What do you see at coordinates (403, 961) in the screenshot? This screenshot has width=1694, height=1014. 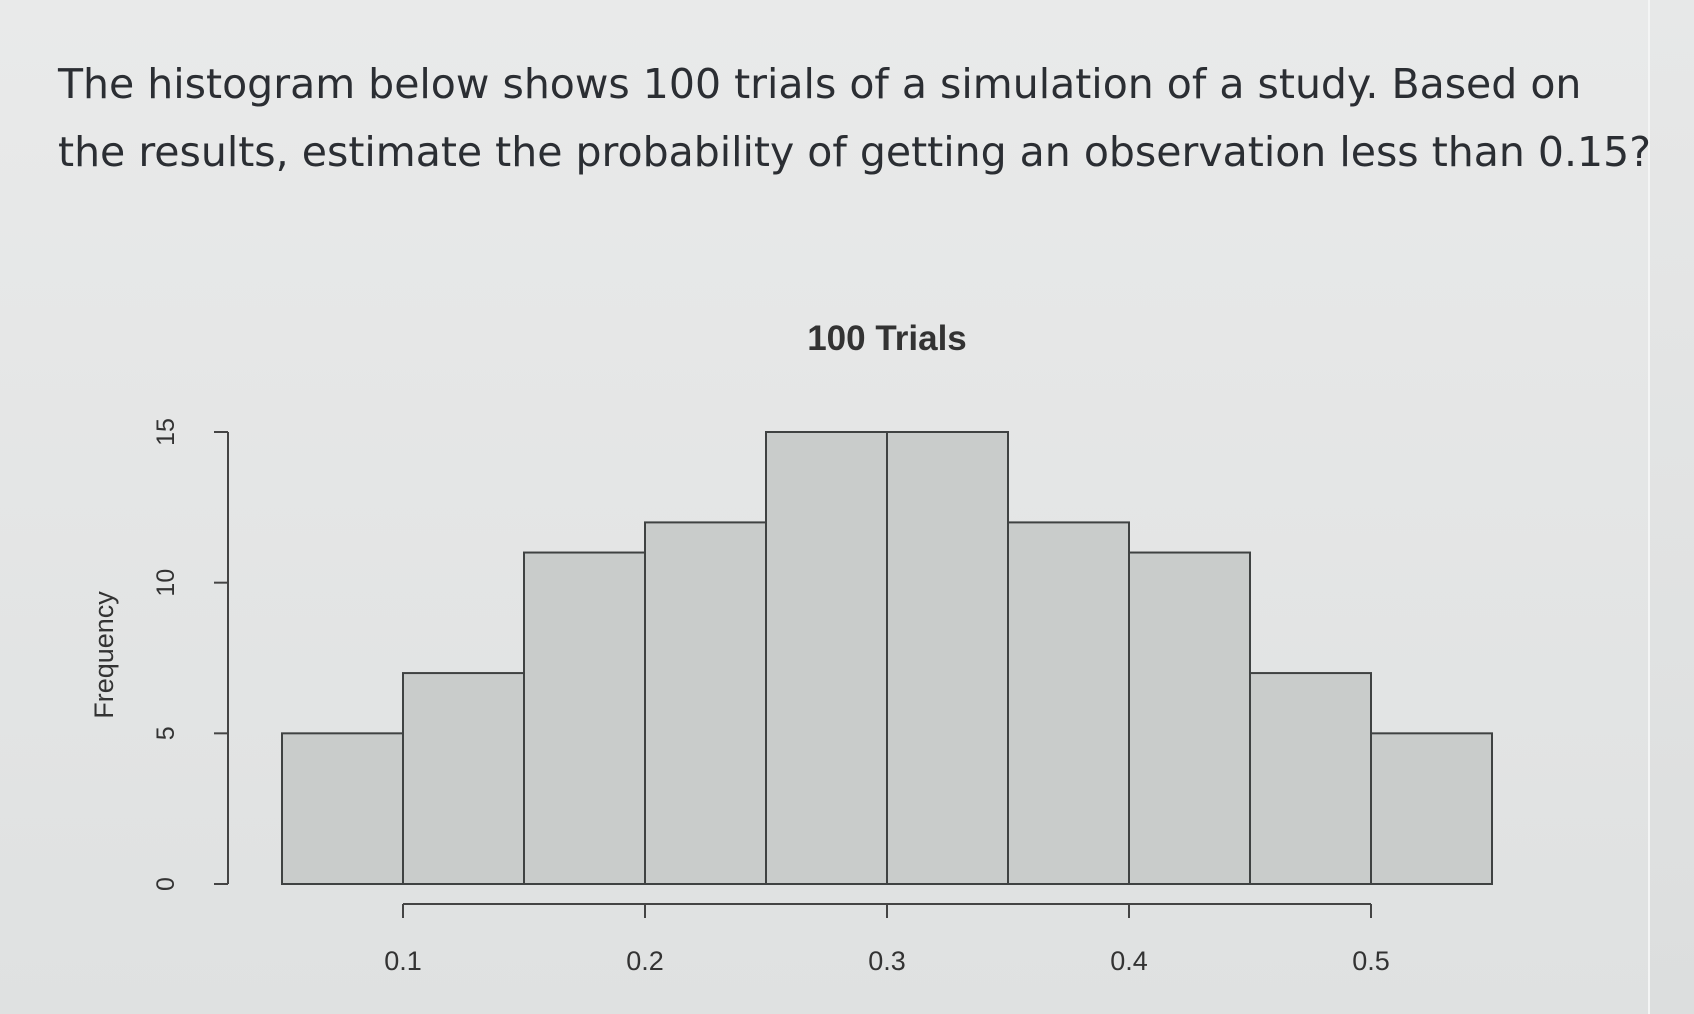 I see `x-tick-label: 0.1` at bounding box center [403, 961].